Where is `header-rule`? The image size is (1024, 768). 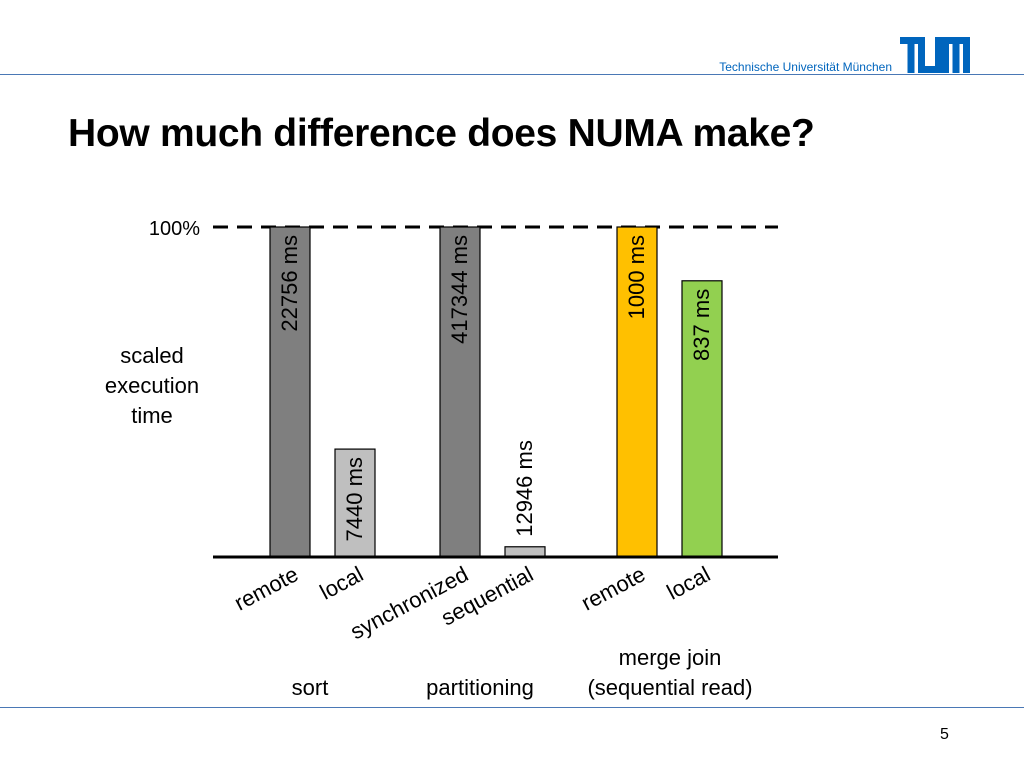
header-rule is located at coordinates (512, 74).